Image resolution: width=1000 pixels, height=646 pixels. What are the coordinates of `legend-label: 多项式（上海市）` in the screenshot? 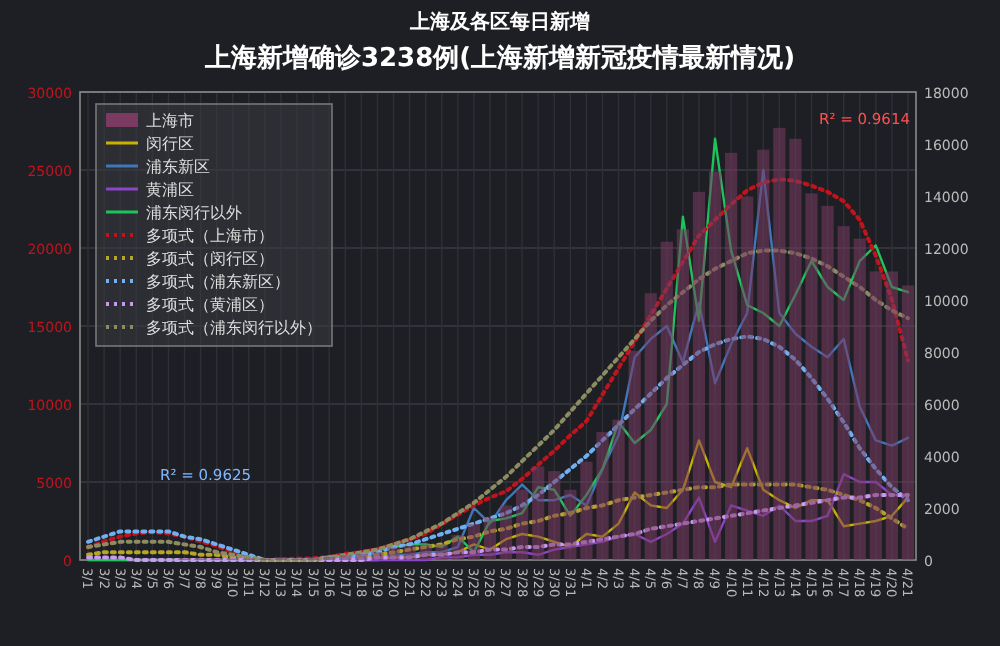 It's located at (210, 236).